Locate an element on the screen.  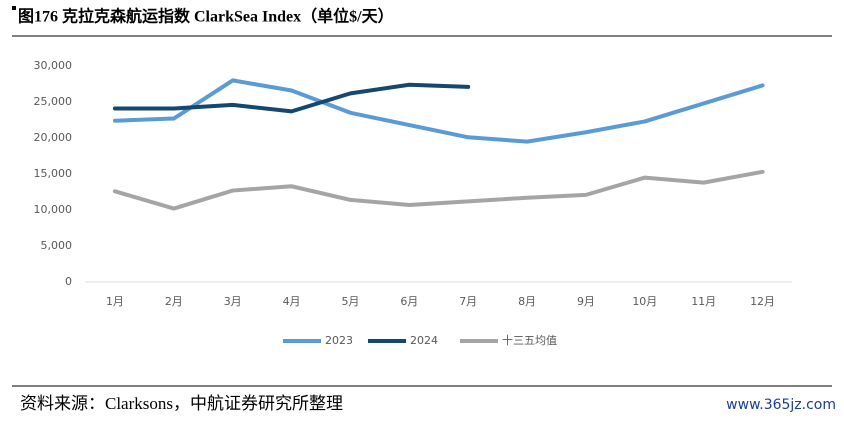
figure-title: 图176 克拉克森航运指数 ClarkSea Index（单位$/天） is located at coordinates (206, 16).